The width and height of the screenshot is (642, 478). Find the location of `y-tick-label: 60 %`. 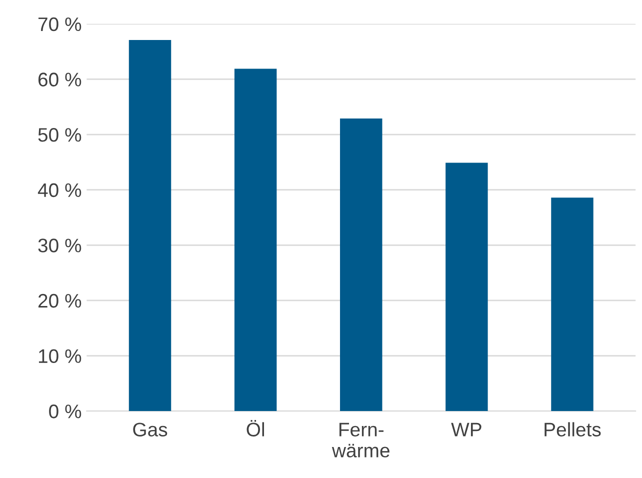

y-tick-label: 60 % is located at coordinates (60, 79).